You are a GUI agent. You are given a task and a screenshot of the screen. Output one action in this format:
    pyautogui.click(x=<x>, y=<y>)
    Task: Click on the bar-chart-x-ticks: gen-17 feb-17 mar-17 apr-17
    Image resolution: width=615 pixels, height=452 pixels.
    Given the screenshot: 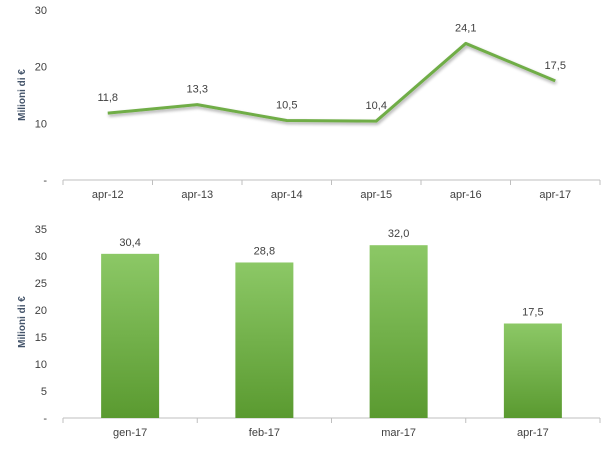 What is the action you would take?
    pyautogui.click(x=331, y=428)
    